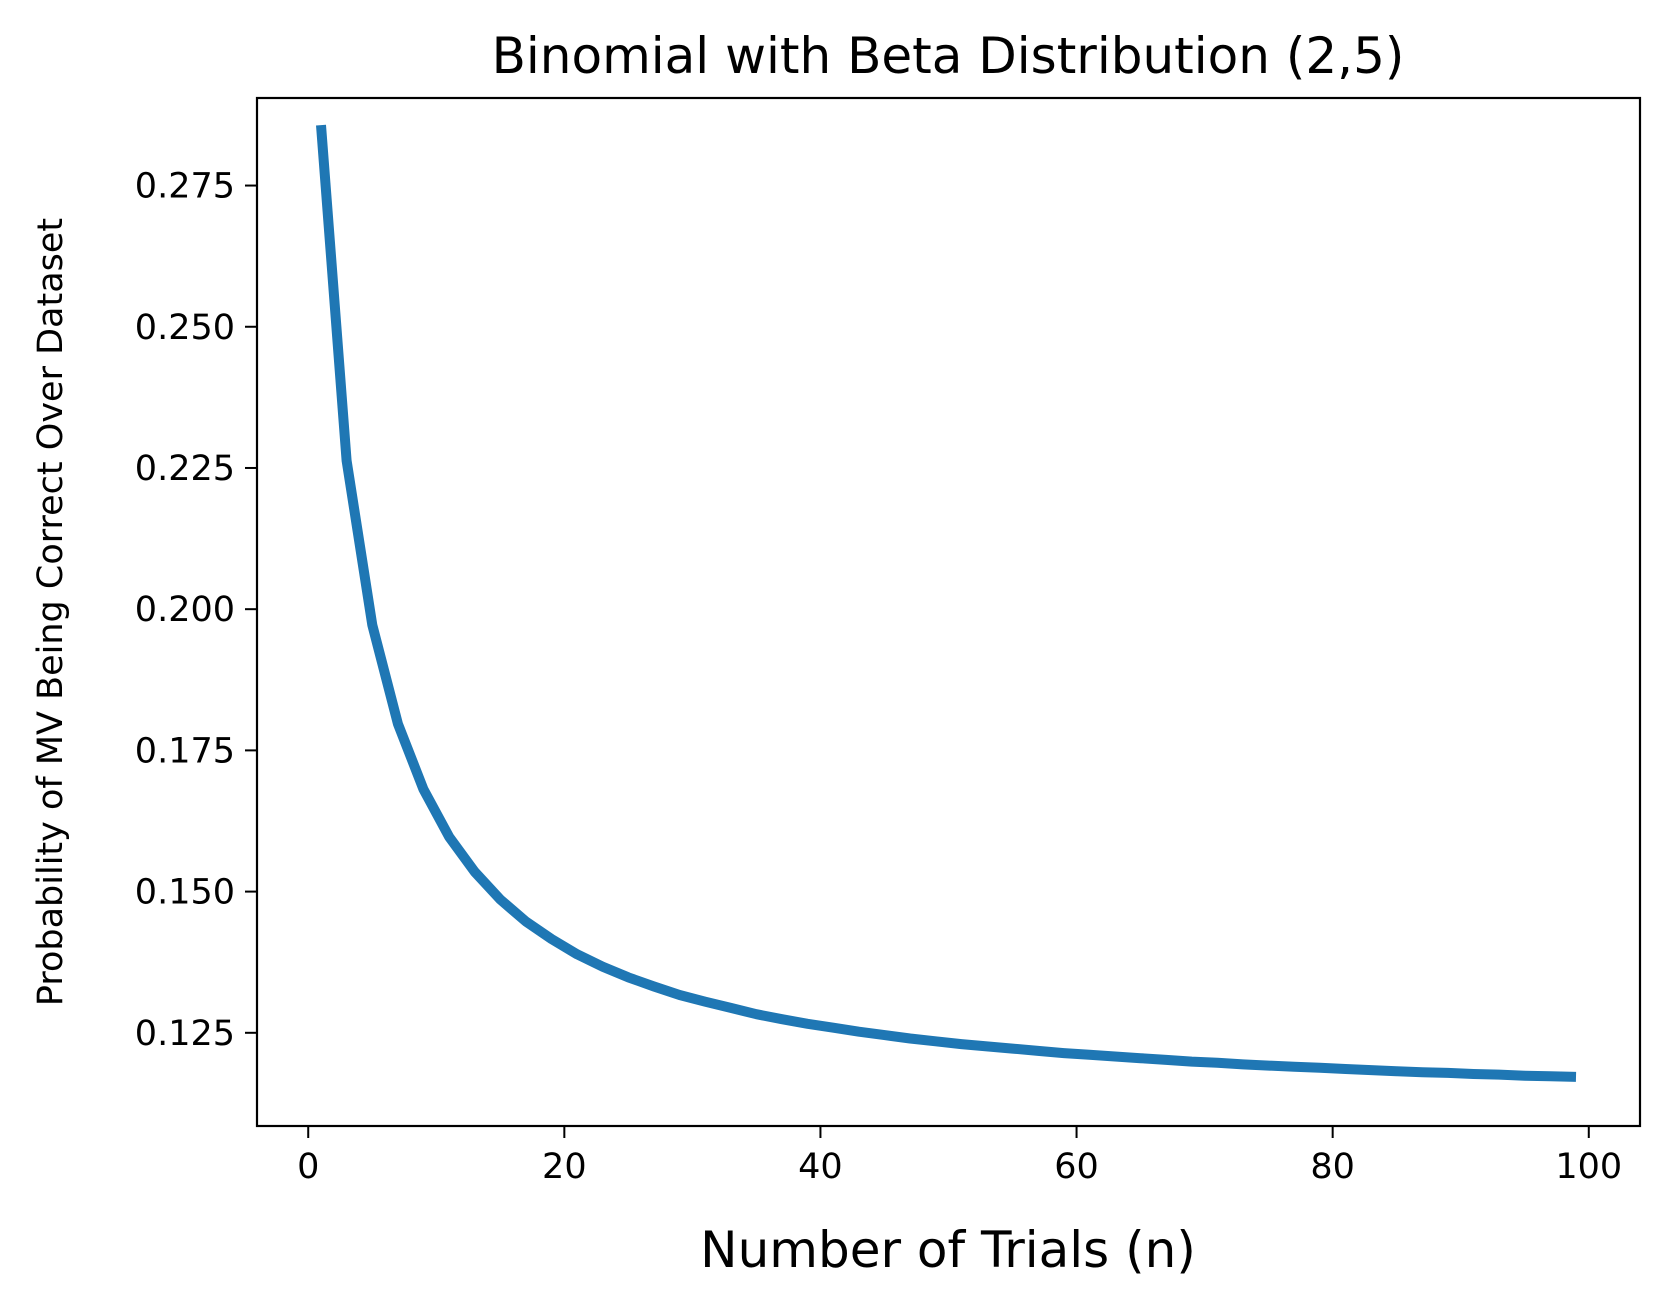 The width and height of the screenshot is (1660, 1301). What do you see at coordinates (185, 1034) in the screenshot?
I see `y-tick-label: 0.125` at bounding box center [185, 1034].